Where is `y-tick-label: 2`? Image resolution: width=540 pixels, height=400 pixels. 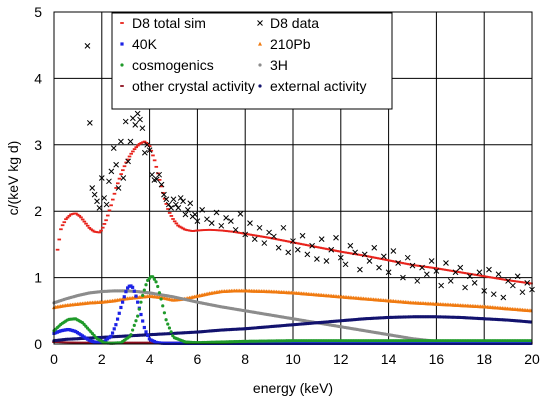 y-tick-label: 2 is located at coordinates (38, 211).